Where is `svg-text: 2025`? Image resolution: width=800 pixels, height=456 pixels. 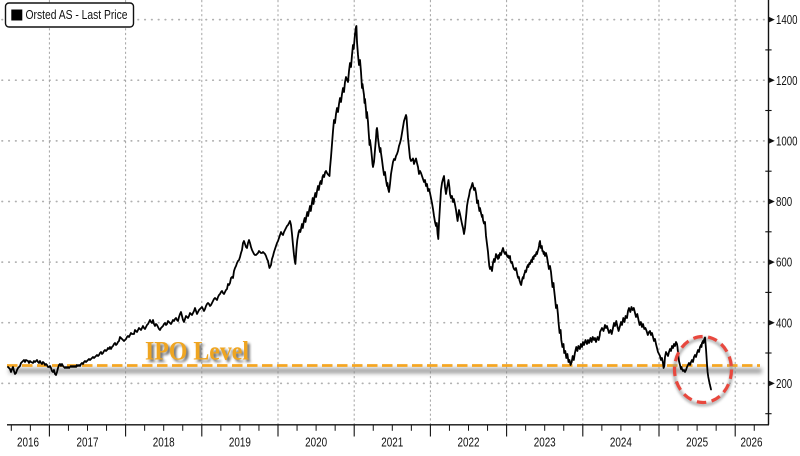 svg-text: 2025 is located at coordinates (697, 442).